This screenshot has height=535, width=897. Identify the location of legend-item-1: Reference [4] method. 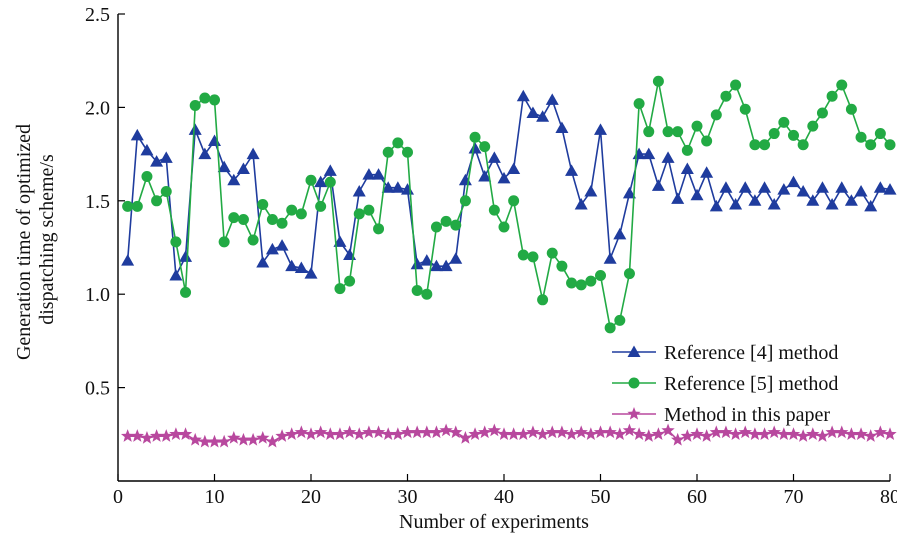
(725, 353).